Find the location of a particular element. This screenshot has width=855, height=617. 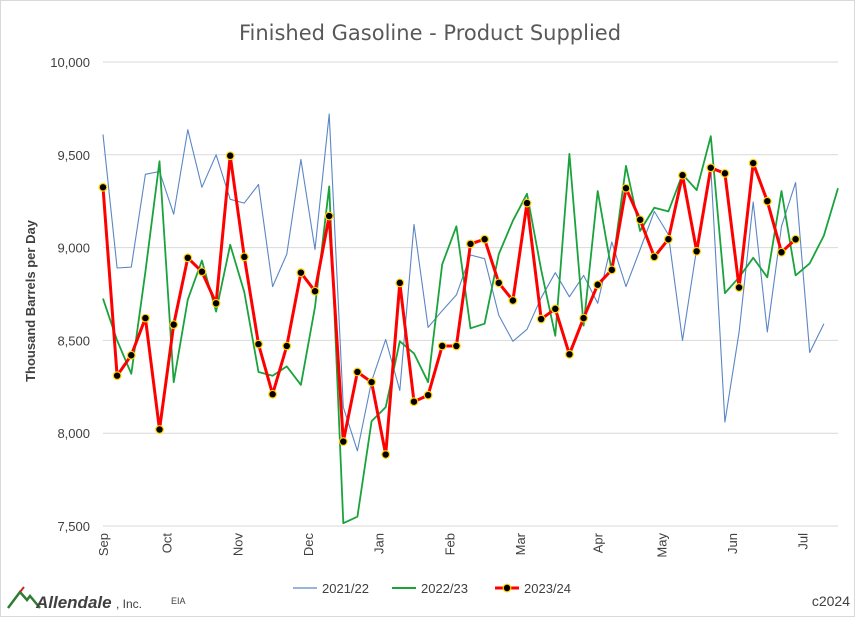

source-label: EIA is located at coordinates (178, 601).